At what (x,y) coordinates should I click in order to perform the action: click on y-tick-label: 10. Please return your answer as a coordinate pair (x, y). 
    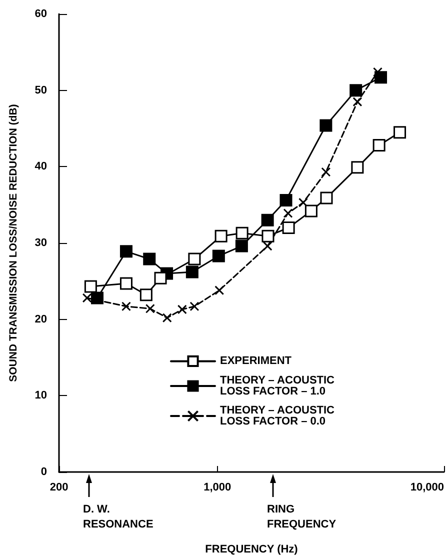
    Looking at the image, I should click on (40, 396).